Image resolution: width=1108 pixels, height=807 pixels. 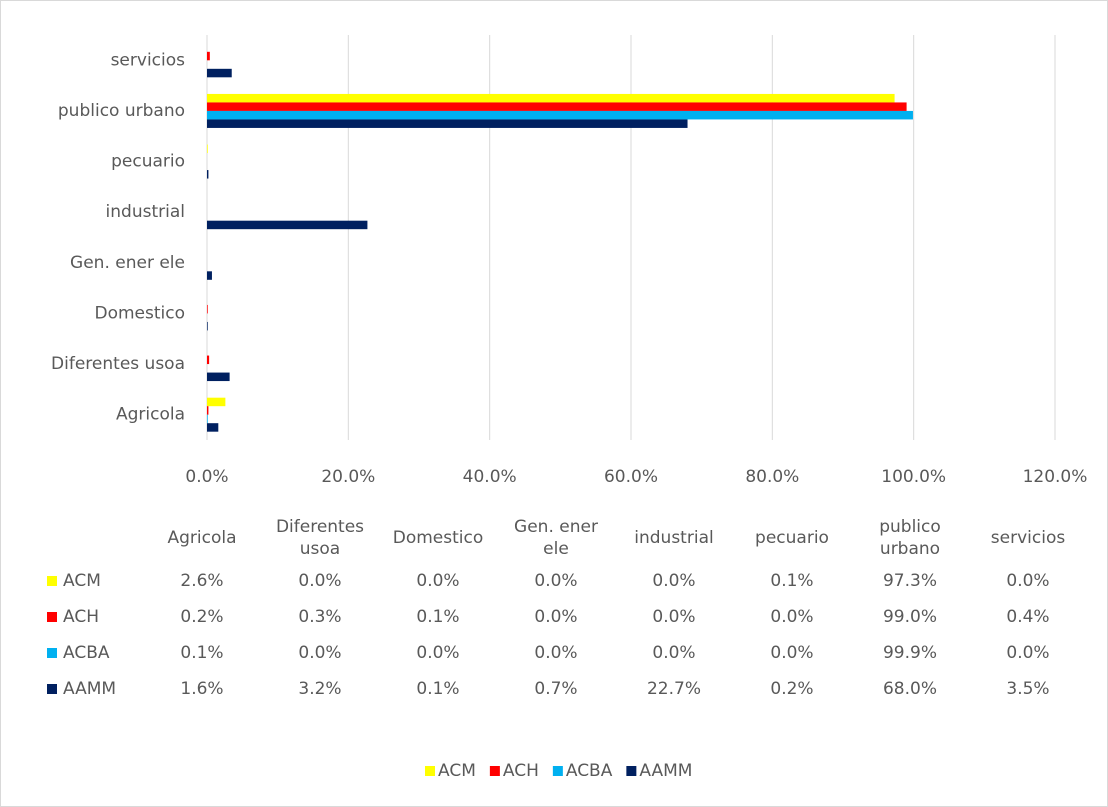 What do you see at coordinates (490, 477) in the screenshot?
I see `x-tick-label: 40.0%` at bounding box center [490, 477].